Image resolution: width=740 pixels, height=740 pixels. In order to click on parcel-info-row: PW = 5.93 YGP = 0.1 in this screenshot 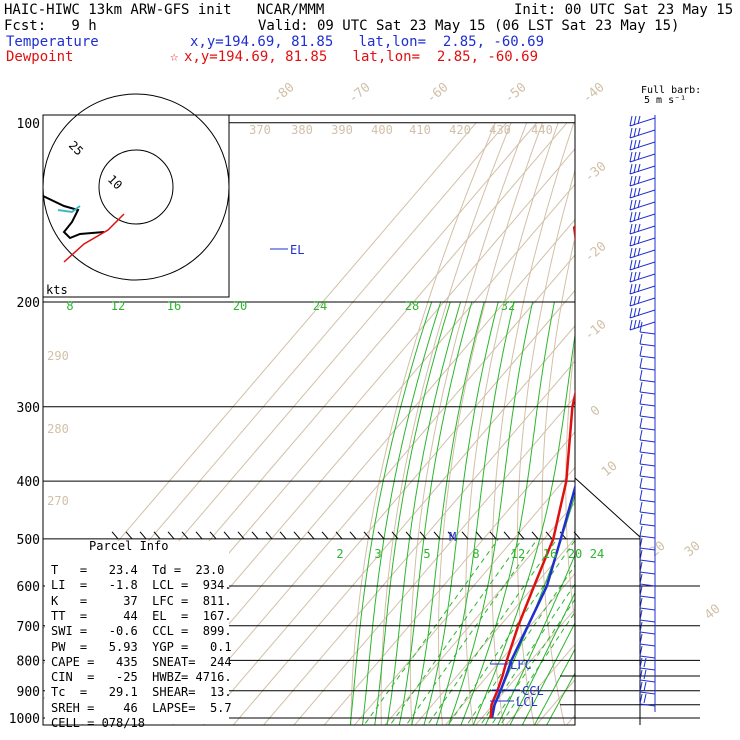, I will do `click(141, 646)`.